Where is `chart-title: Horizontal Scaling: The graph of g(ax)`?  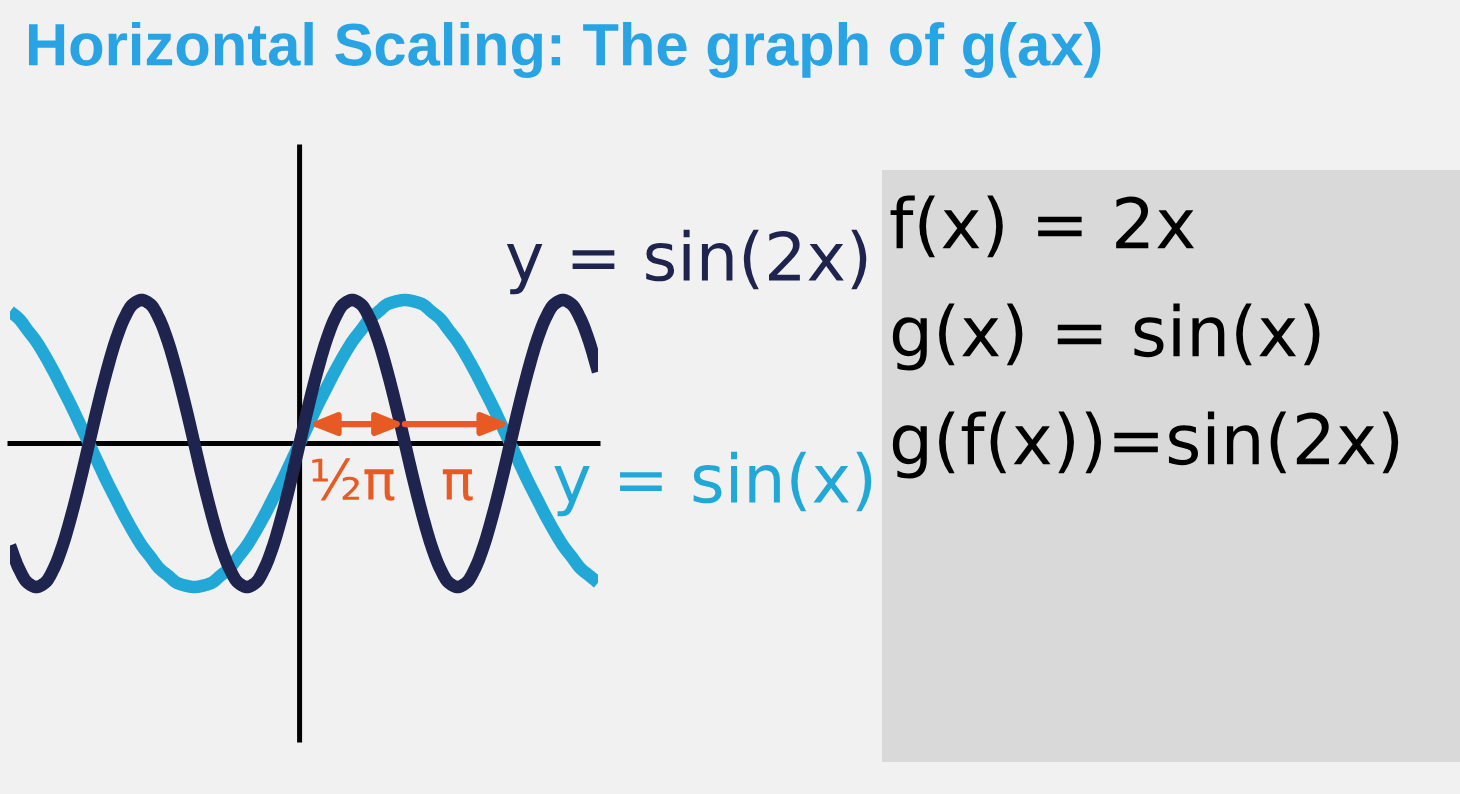 chart-title: Horizontal Scaling: The graph of g(ax) is located at coordinates (564, 50).